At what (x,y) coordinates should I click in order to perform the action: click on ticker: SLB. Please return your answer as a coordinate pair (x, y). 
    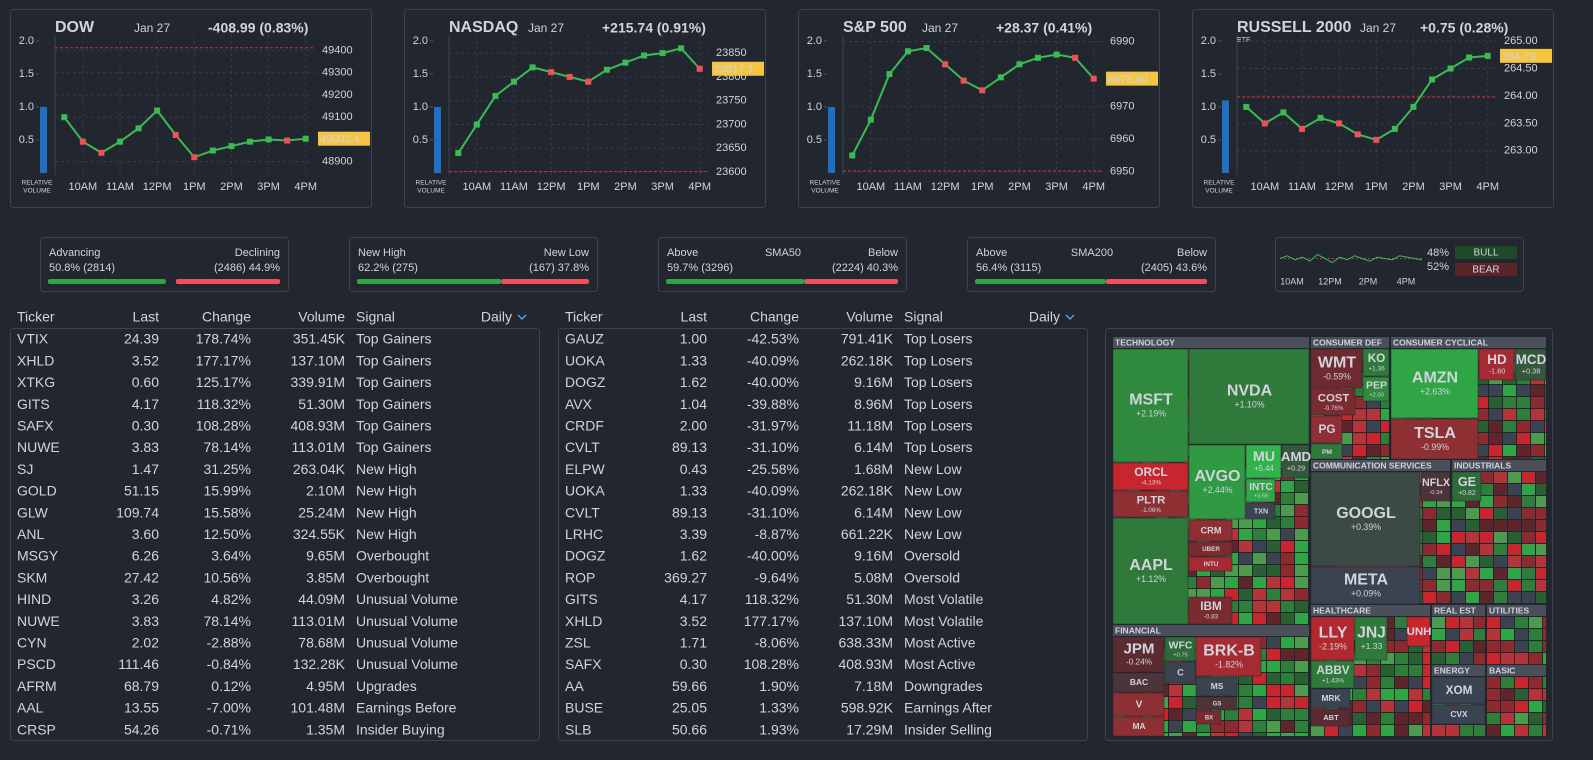
    Looking at the image, I should click on (578, 729).